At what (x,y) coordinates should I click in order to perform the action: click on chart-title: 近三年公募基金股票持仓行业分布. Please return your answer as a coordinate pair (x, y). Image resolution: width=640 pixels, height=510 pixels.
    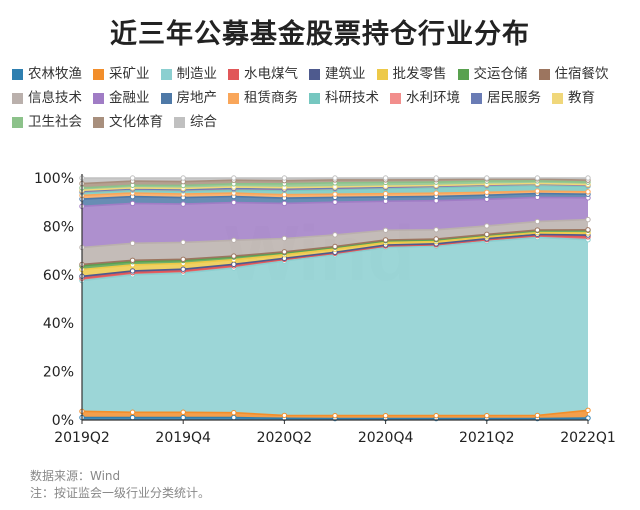
    Looking at the image, I should click on (320, 34).